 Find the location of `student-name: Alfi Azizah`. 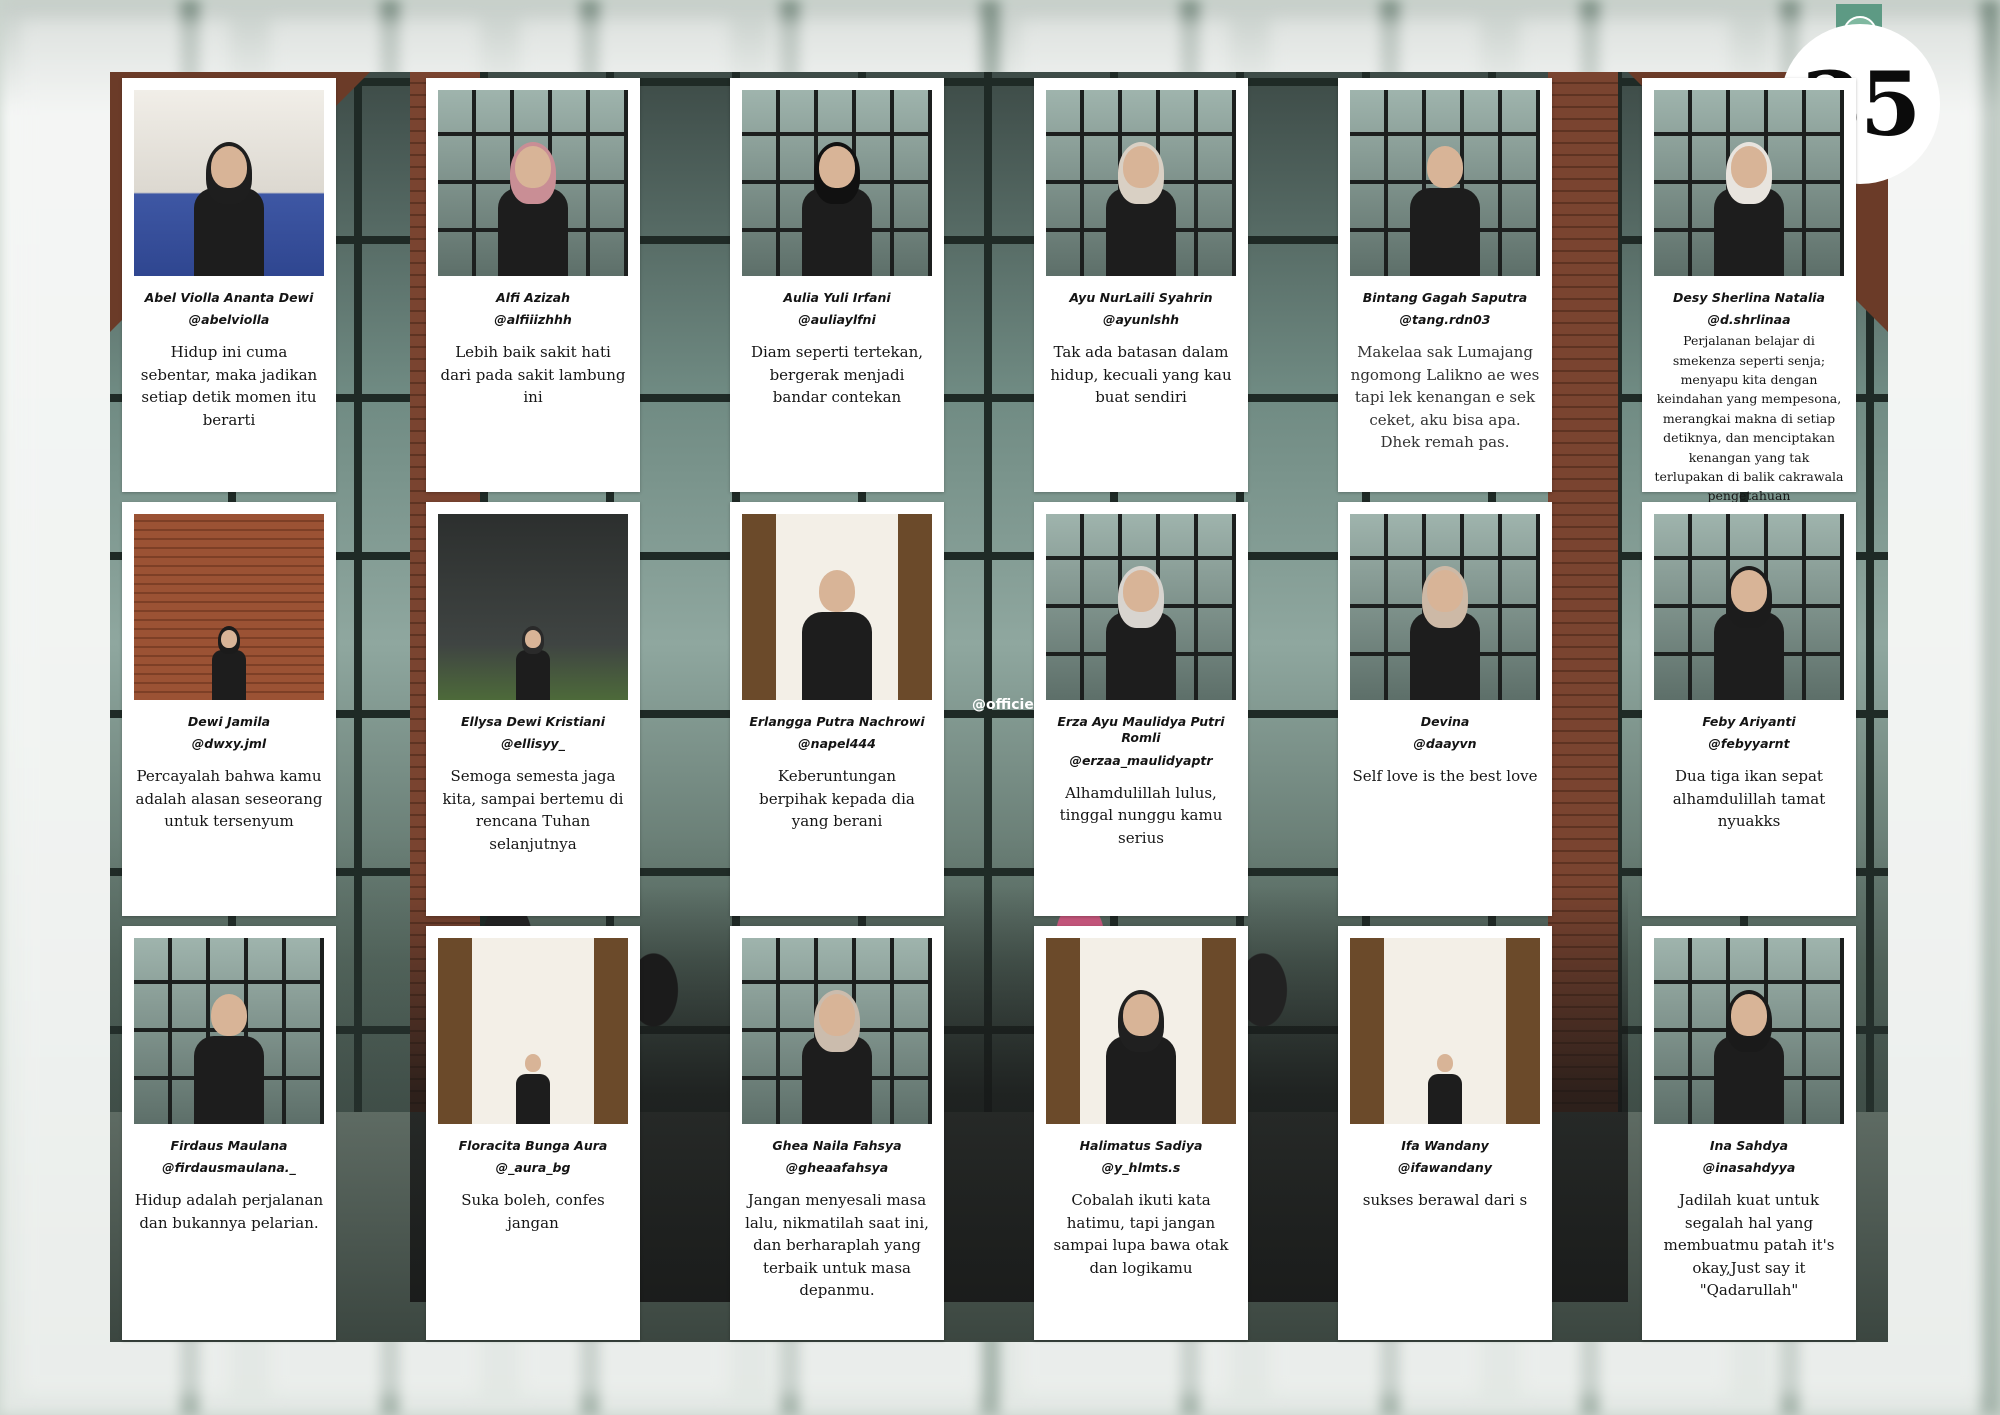

student-name: Alfi Azizah is located at coordinates (533, 297).